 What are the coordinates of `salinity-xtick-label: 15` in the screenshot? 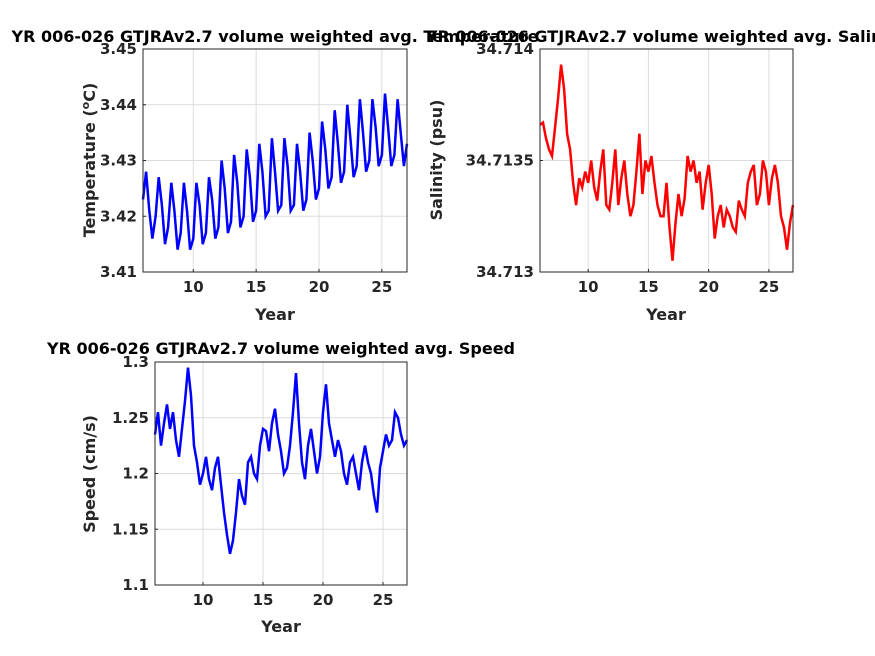 It's located at (648, 287).